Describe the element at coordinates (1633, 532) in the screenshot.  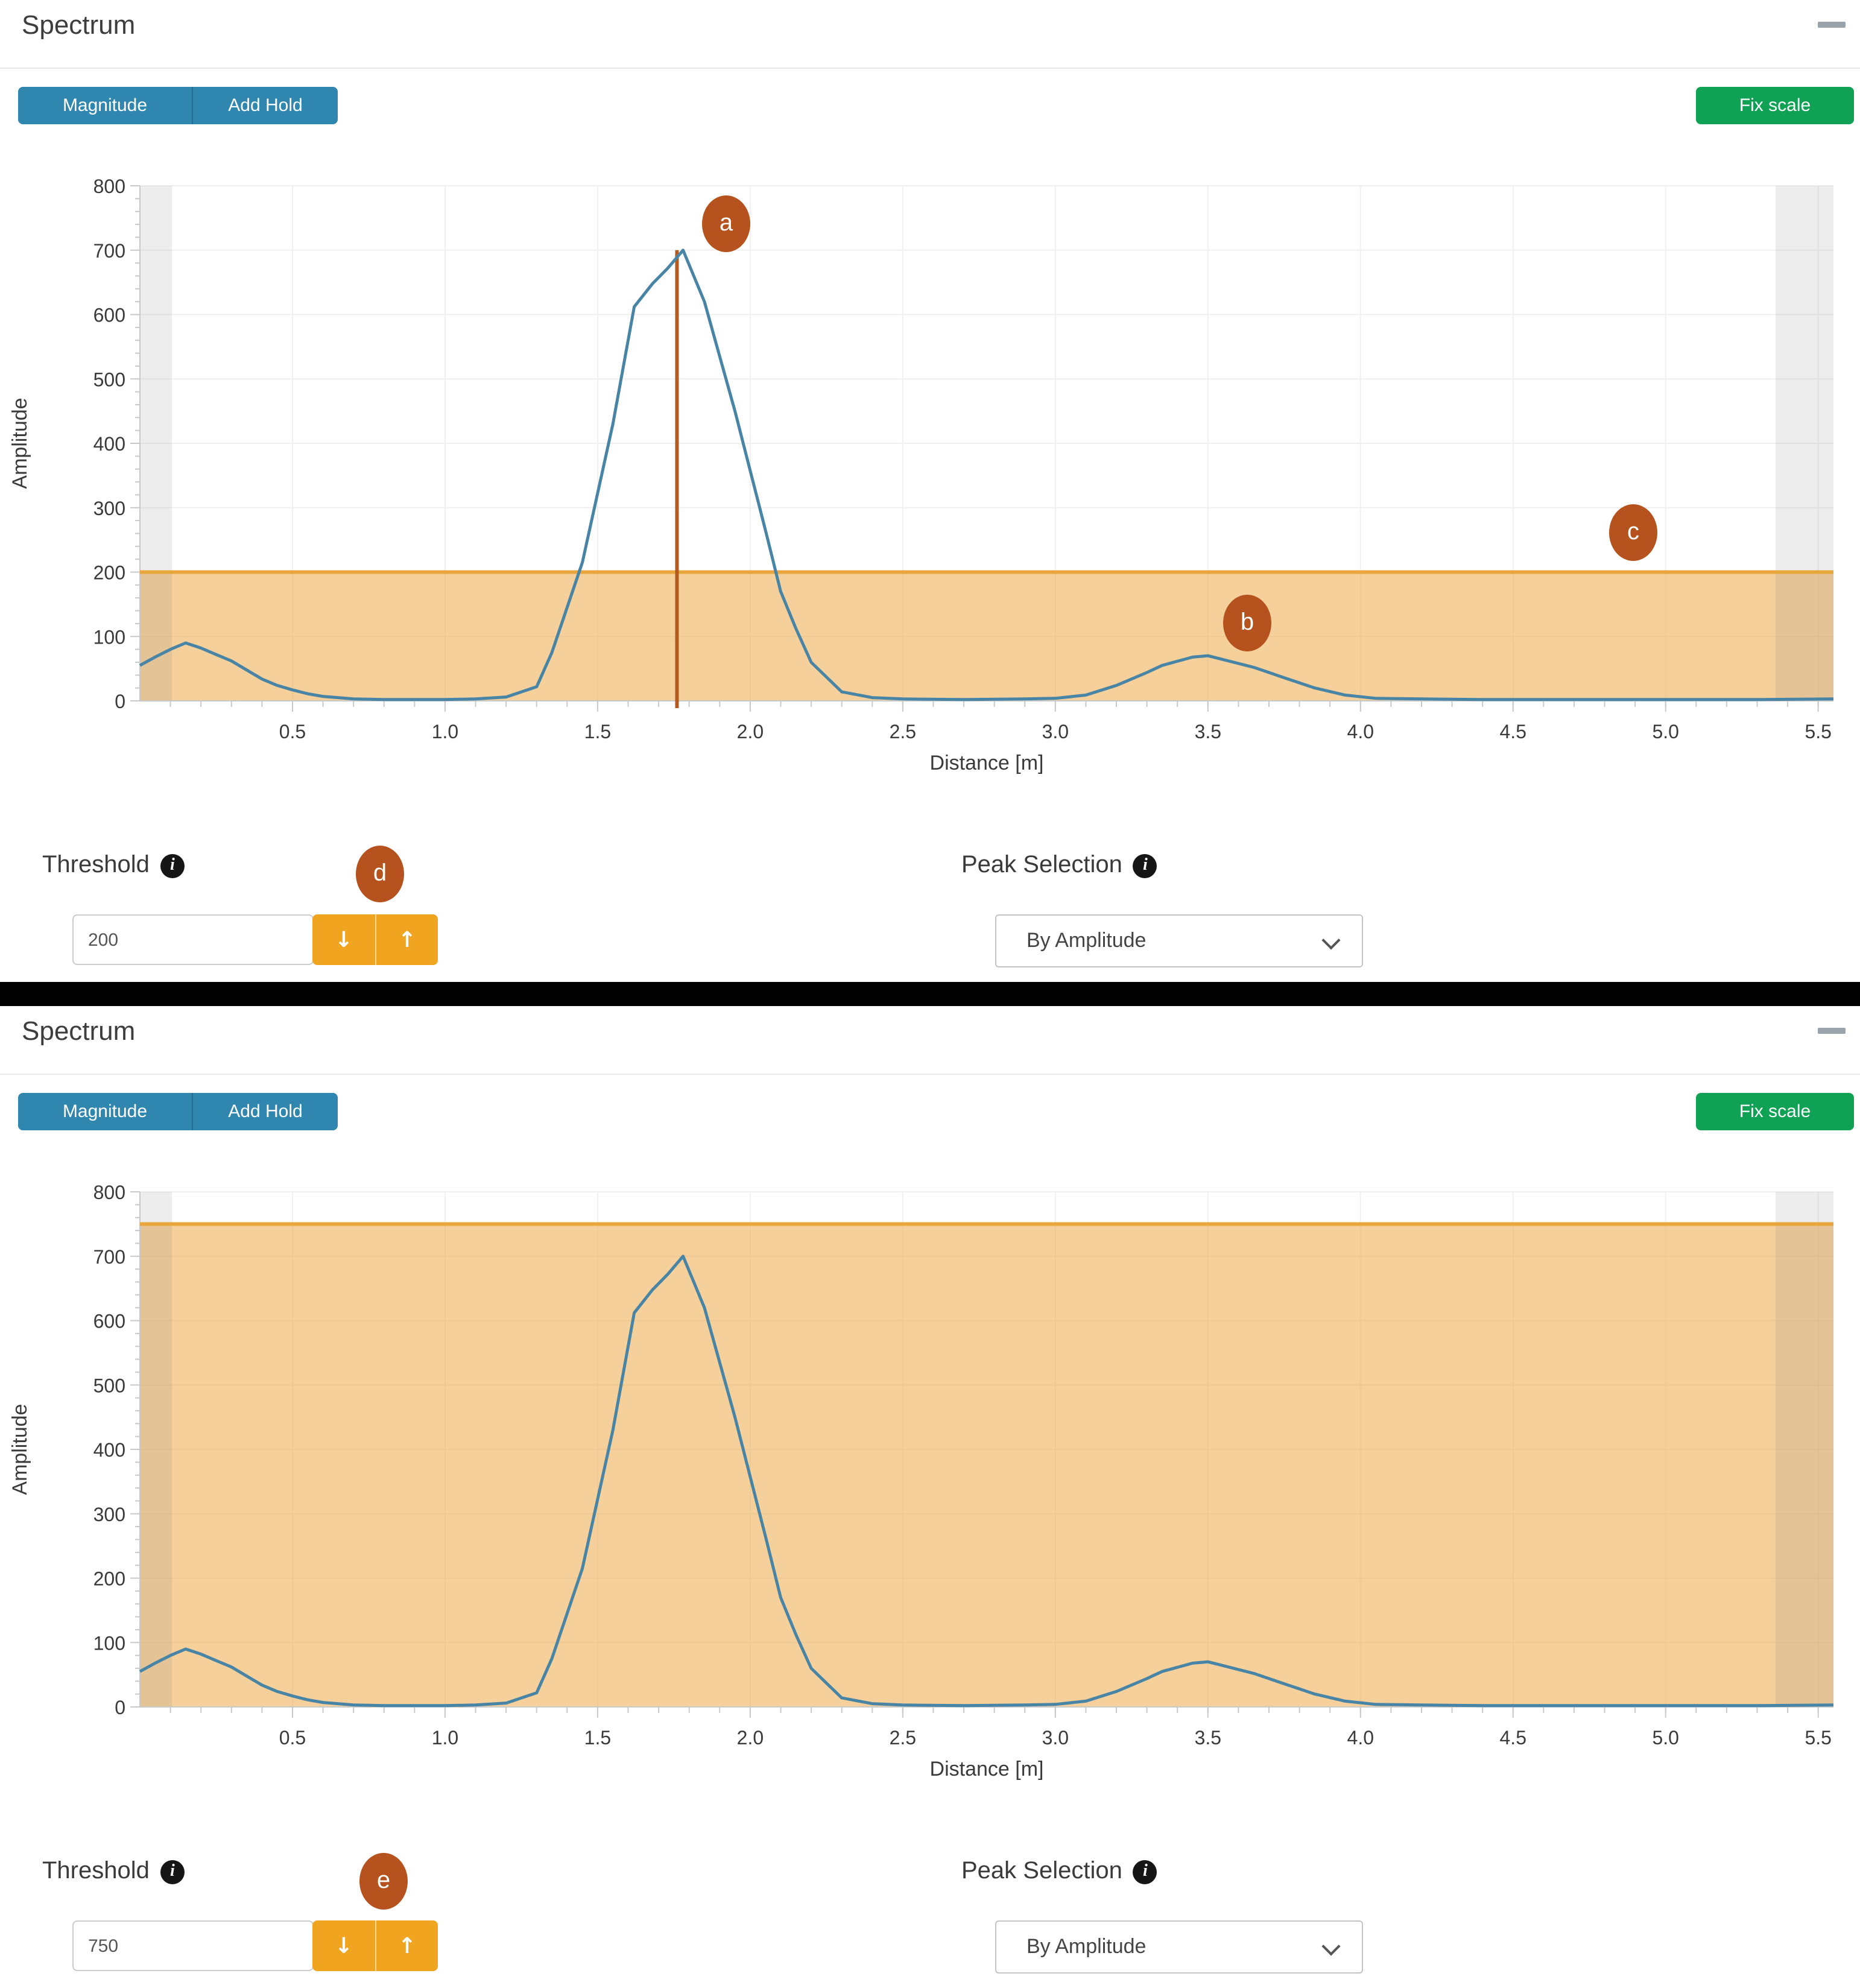
I see `annotation-badge-c: c` at that location.